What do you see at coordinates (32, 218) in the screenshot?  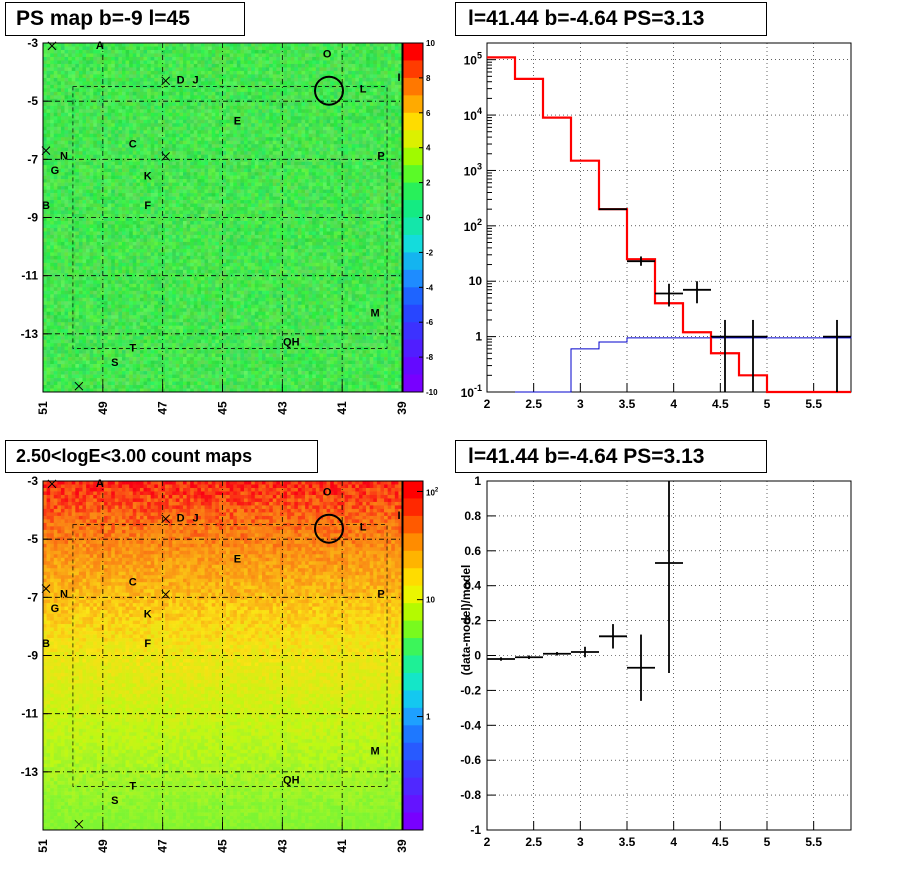 I see `ps-y-tick-label: -9` at bounding box center [32, 218].